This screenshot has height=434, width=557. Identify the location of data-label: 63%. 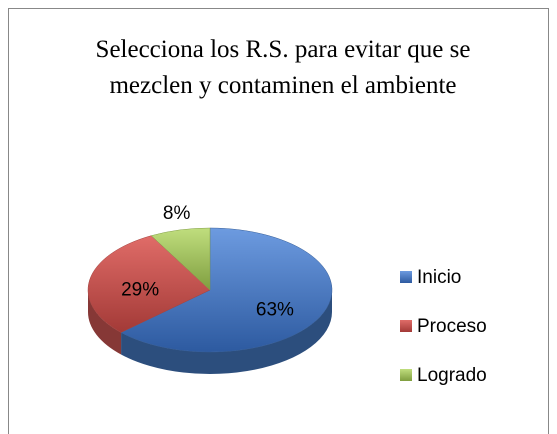
(275, 309).